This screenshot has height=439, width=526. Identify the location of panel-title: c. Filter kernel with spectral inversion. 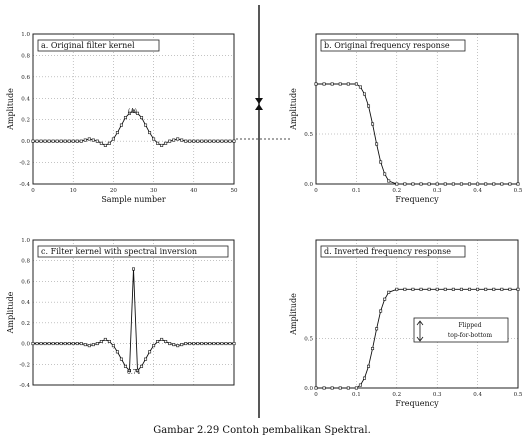
(119, 251).